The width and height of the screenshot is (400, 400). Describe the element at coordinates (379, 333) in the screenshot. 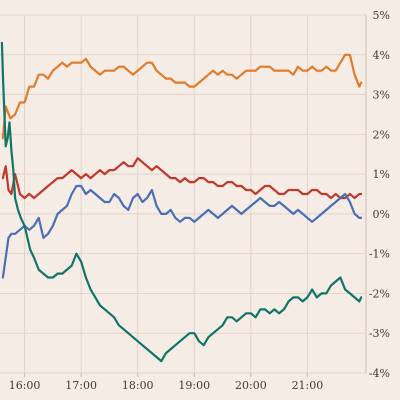

I see `y-tick-label: -3%` at that location.